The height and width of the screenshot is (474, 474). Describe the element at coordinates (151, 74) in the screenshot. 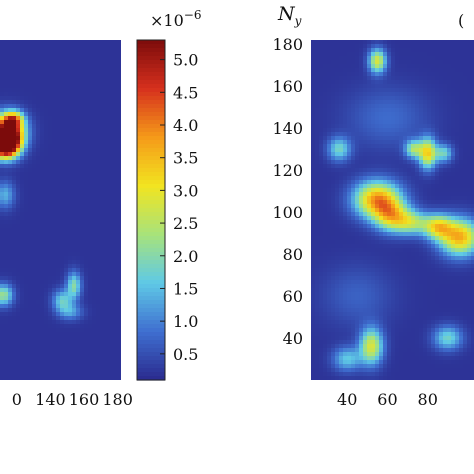

I see `colorbar-segment` at that location.